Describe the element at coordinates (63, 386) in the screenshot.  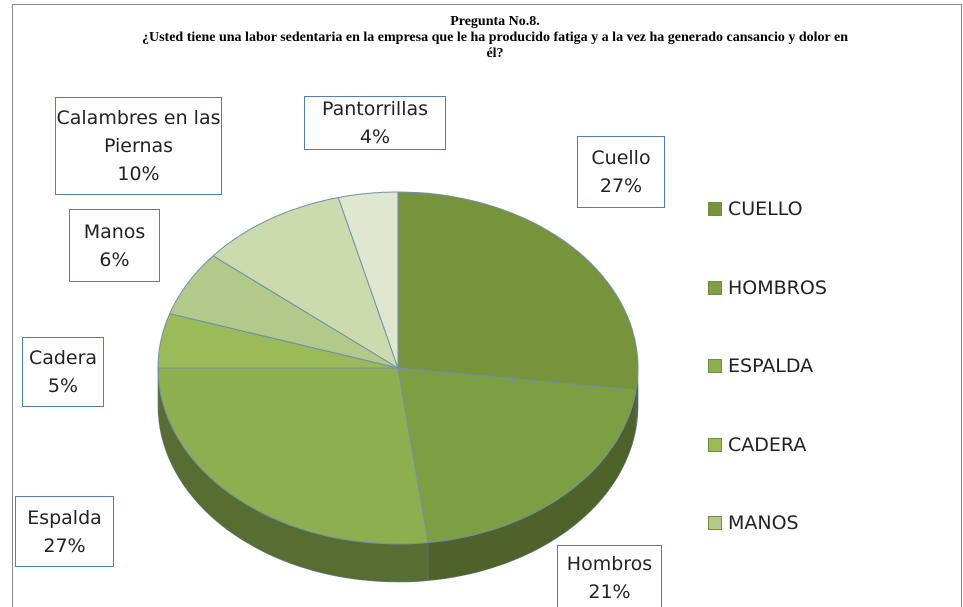
I see `data-label-value: 5%` at that location.